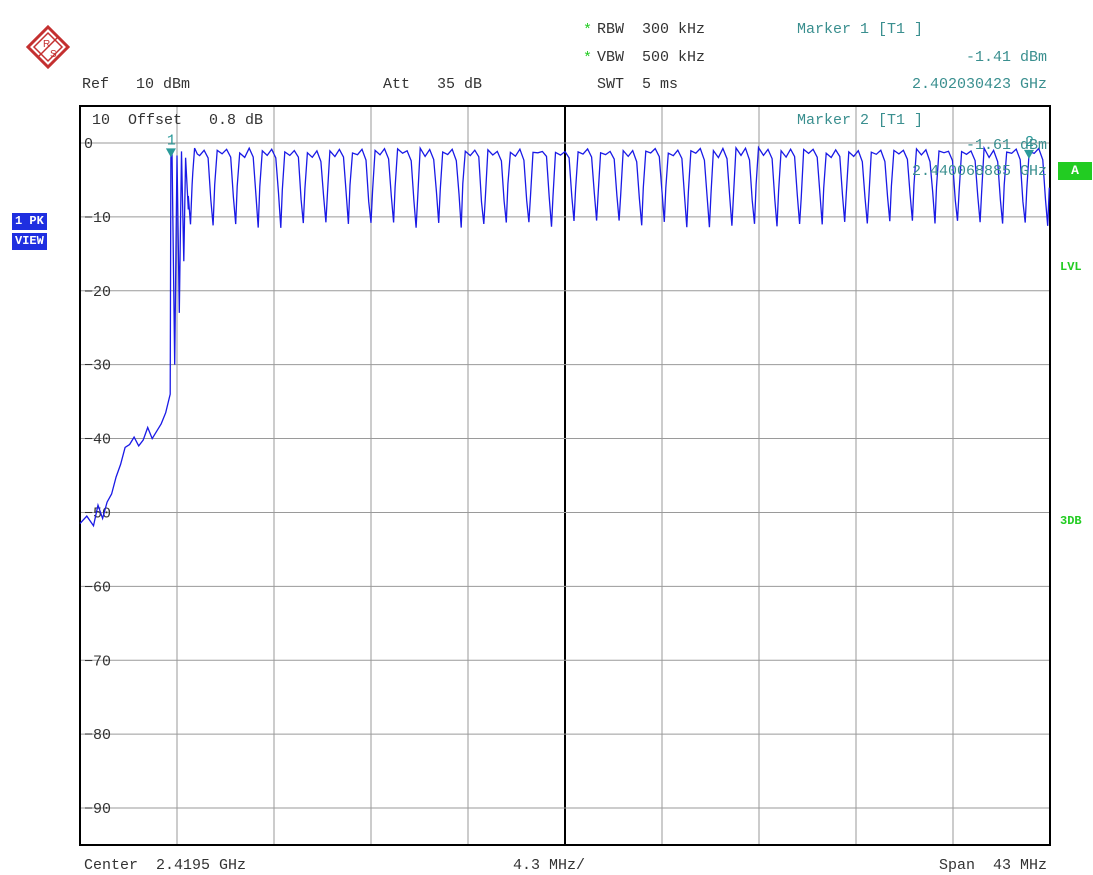 This screenshot has height=875, width=1093. What do you see at coordinates (1006, 145) in the screenshot?
I see `marker2-level: -1.61 dBm` at bounding box center [1006, 145].